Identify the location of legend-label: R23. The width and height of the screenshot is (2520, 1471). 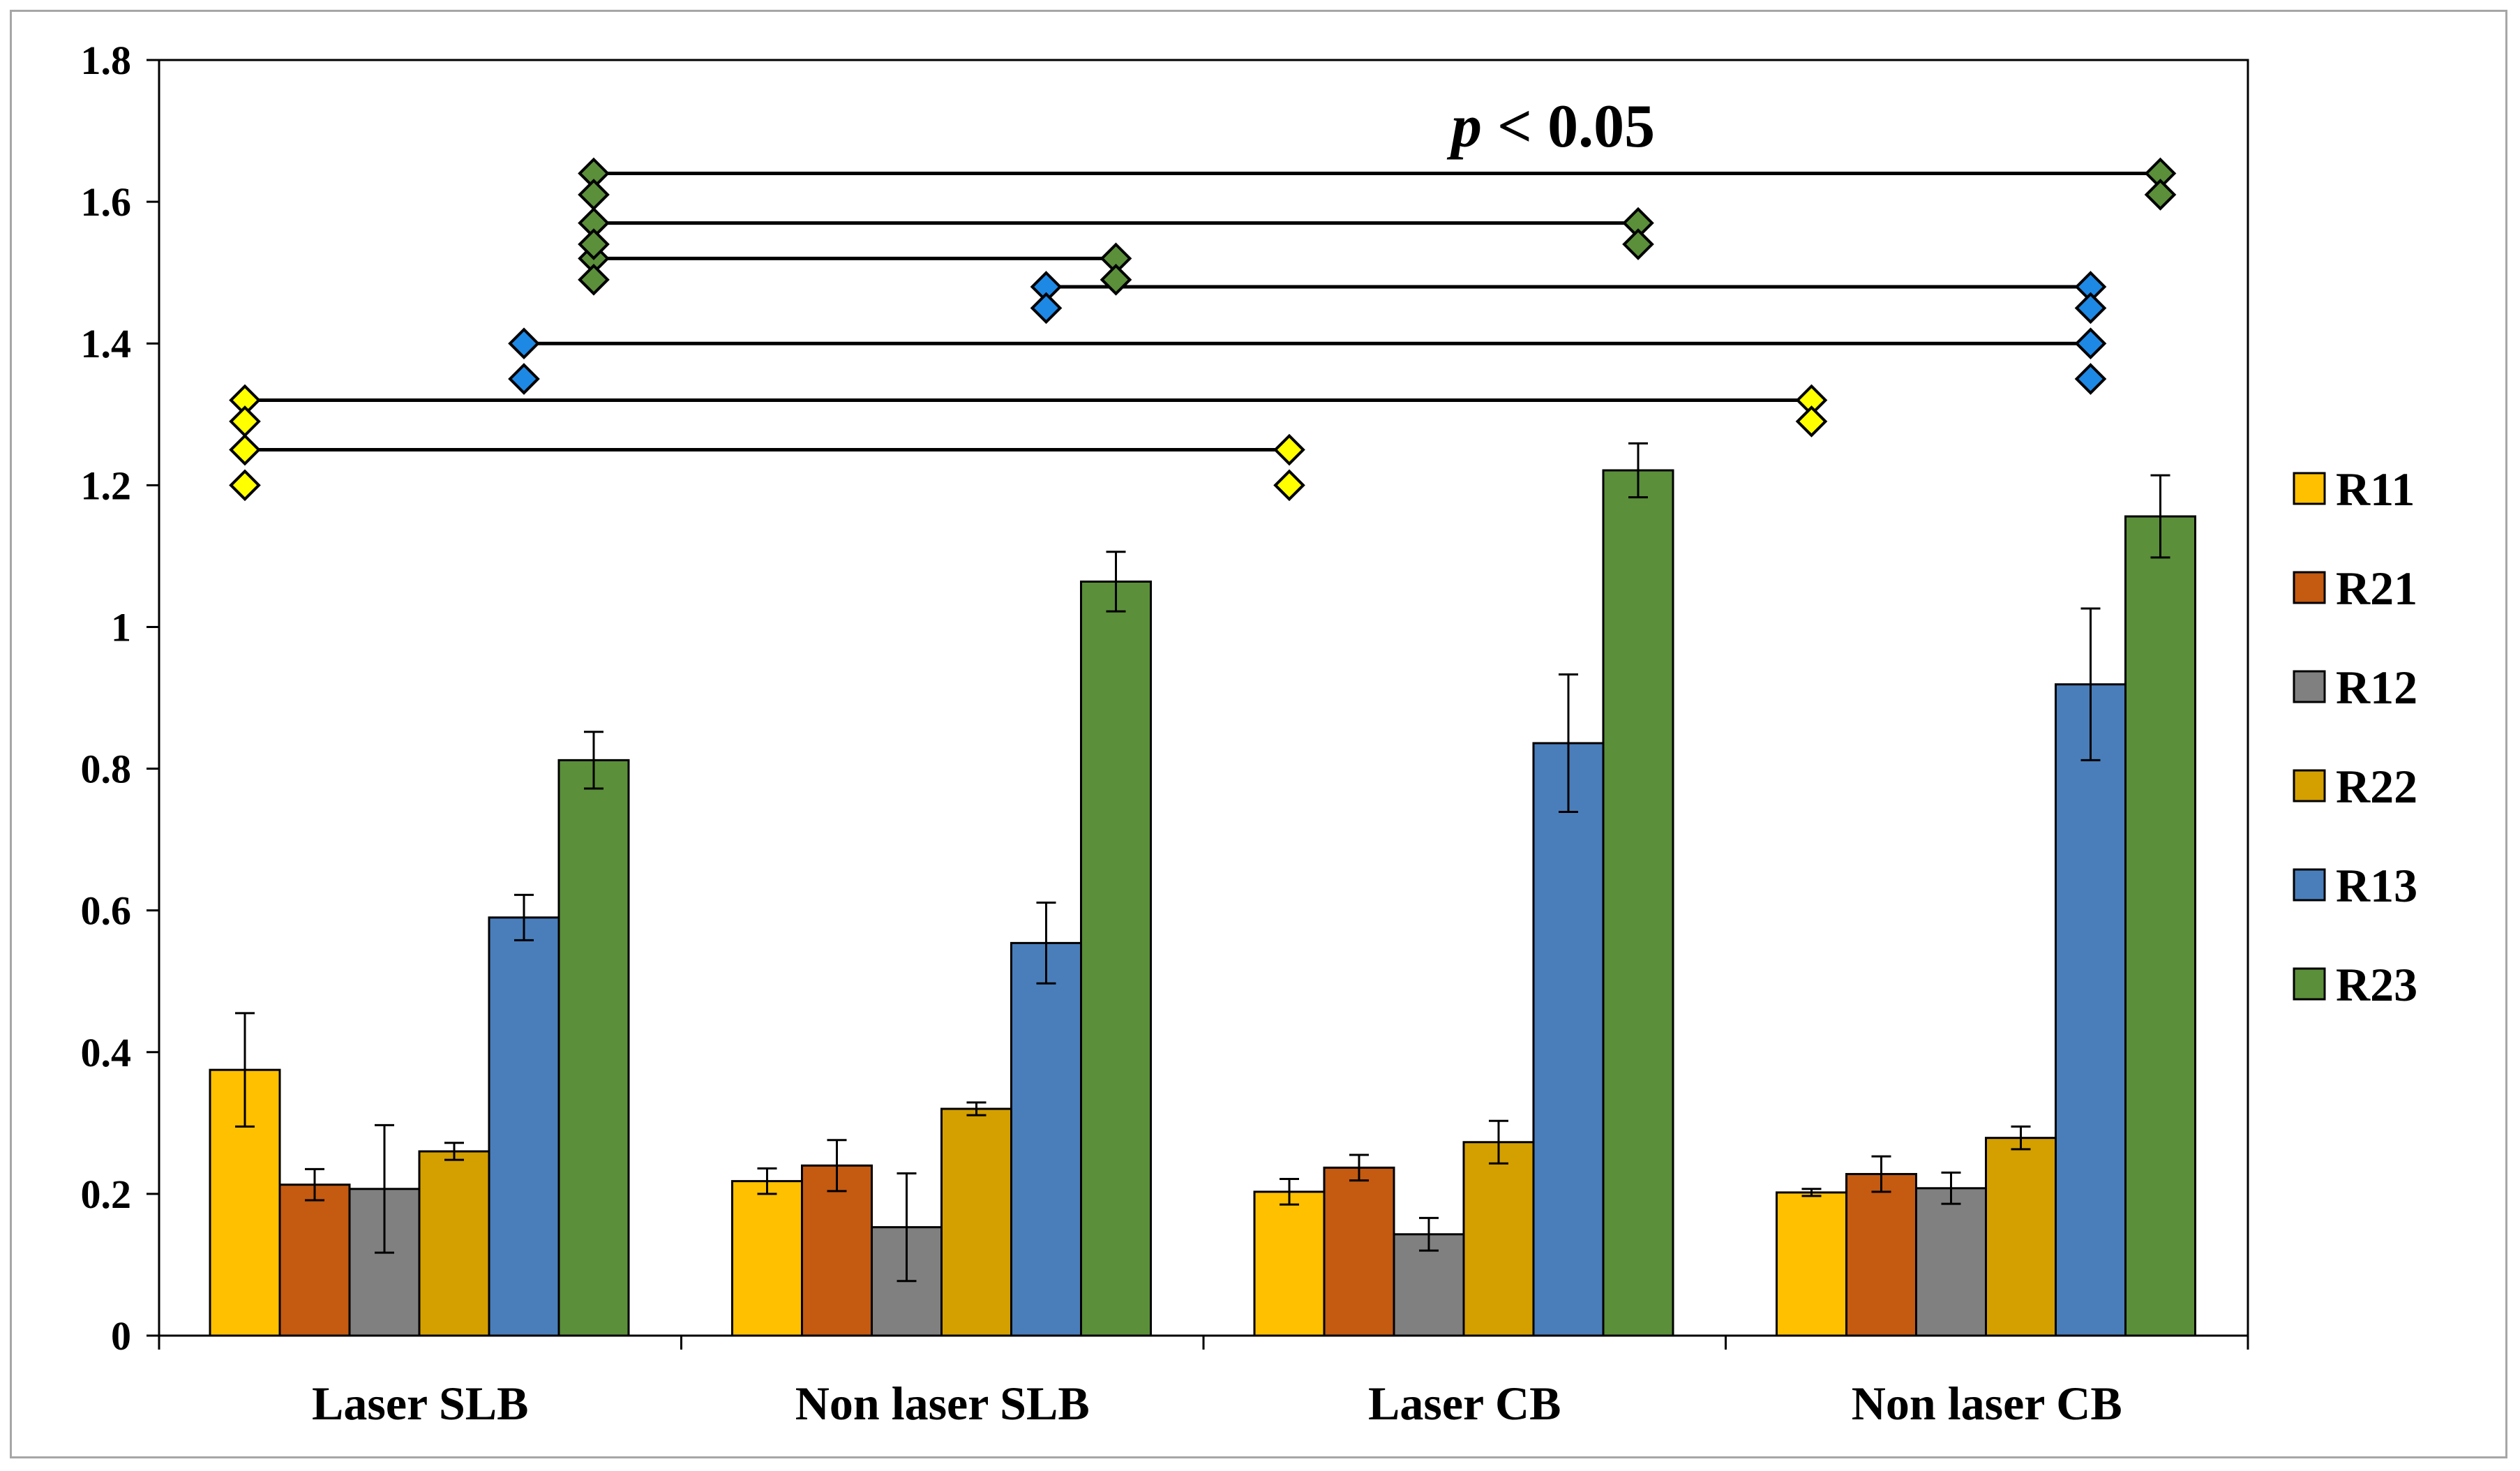
(2376, 985).